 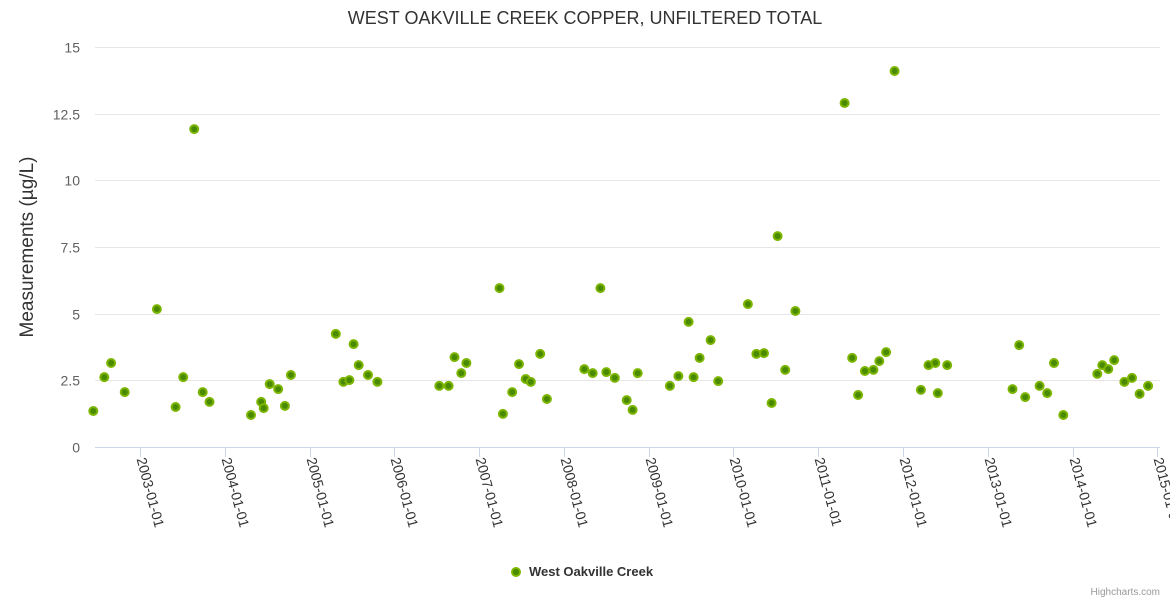 What do you see at coordinates (1160, 493) in the screenshot?
I see `x-tick-label: 2015-01-01` at bounding box center [1160, 493].